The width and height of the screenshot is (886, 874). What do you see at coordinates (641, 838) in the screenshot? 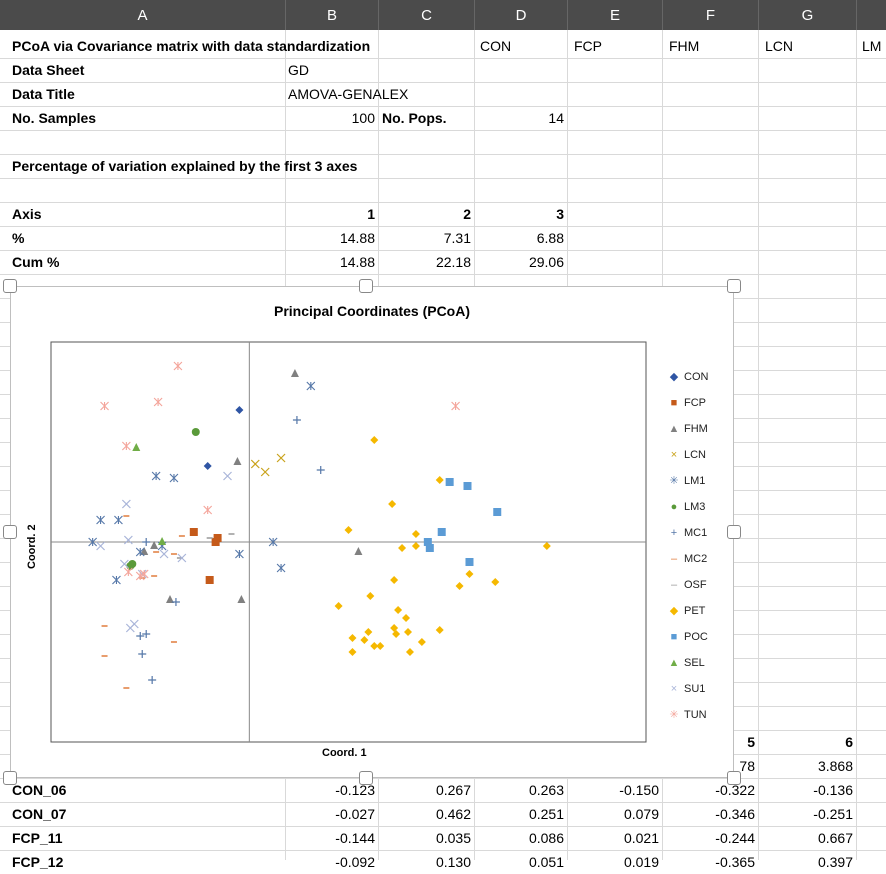
I see `fcp11-col4: 0.021` at bounding box center [641, 838].